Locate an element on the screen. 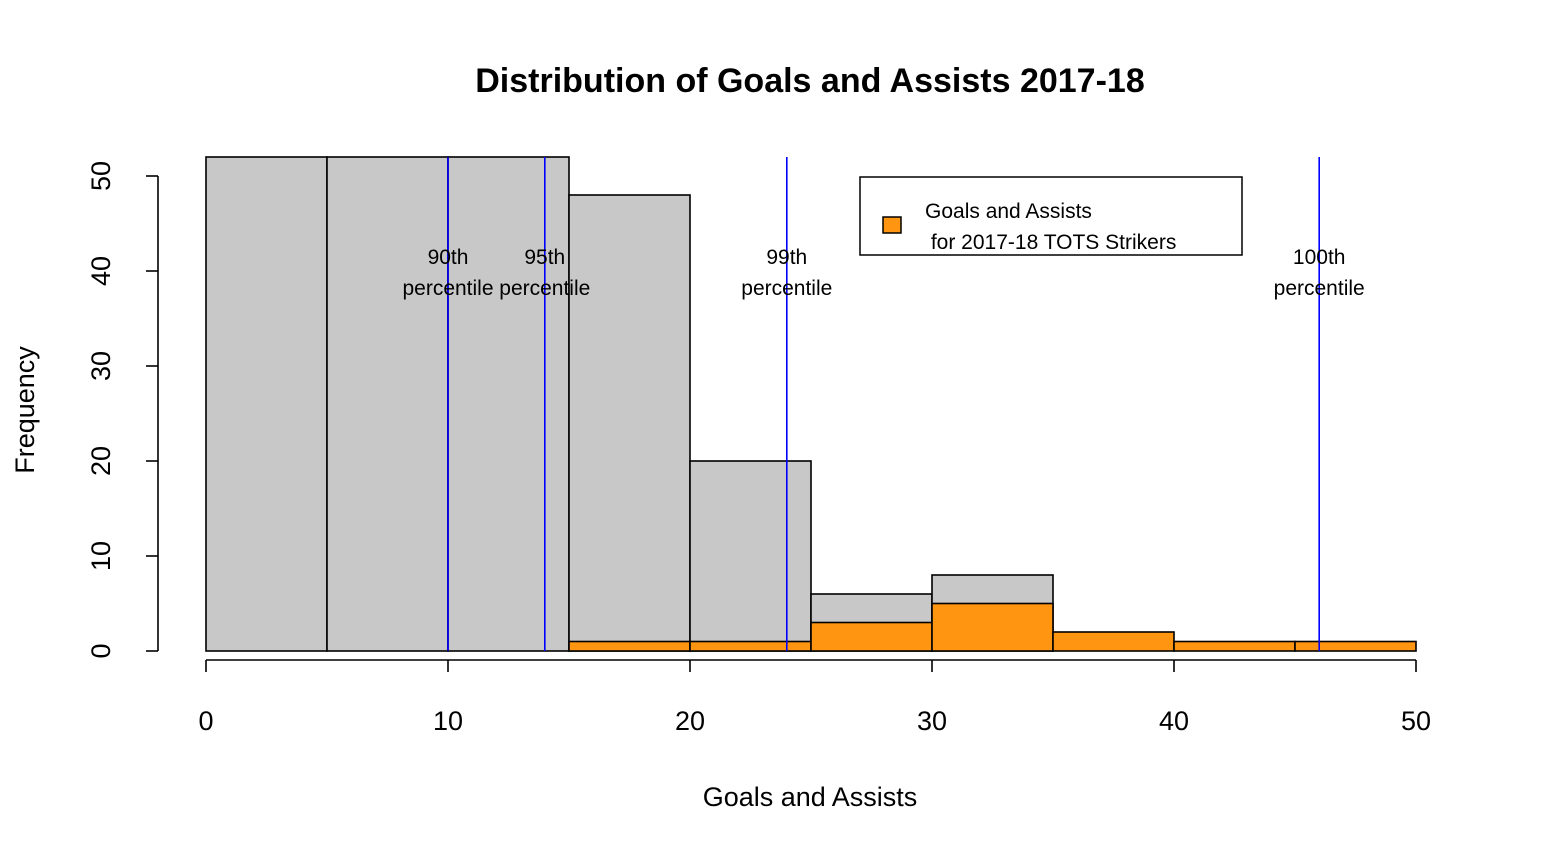  x-tick-label-10: 10 is located at coordinates (448, 721).